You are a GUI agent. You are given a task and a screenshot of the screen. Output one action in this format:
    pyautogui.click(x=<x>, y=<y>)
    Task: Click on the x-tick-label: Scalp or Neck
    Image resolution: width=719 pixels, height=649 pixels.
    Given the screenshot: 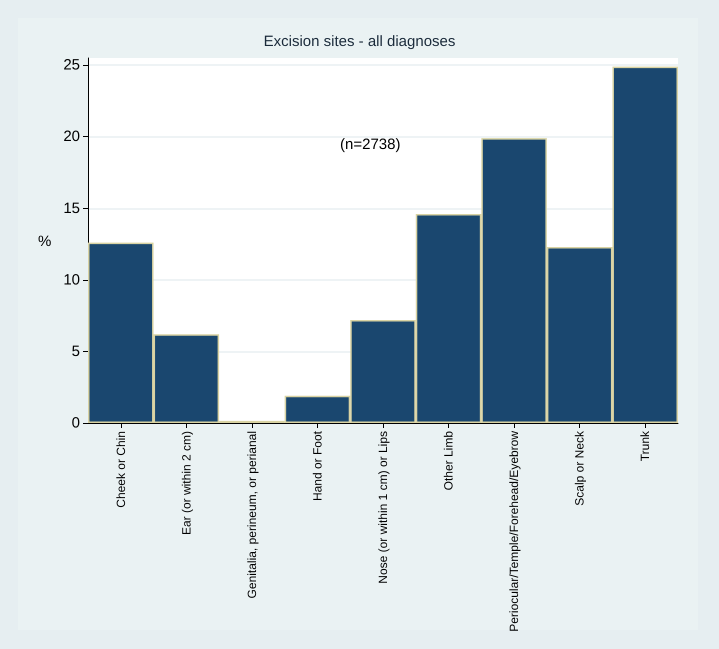 What is the action you would take?
    pyautogui.click(x=579, y=468)
    